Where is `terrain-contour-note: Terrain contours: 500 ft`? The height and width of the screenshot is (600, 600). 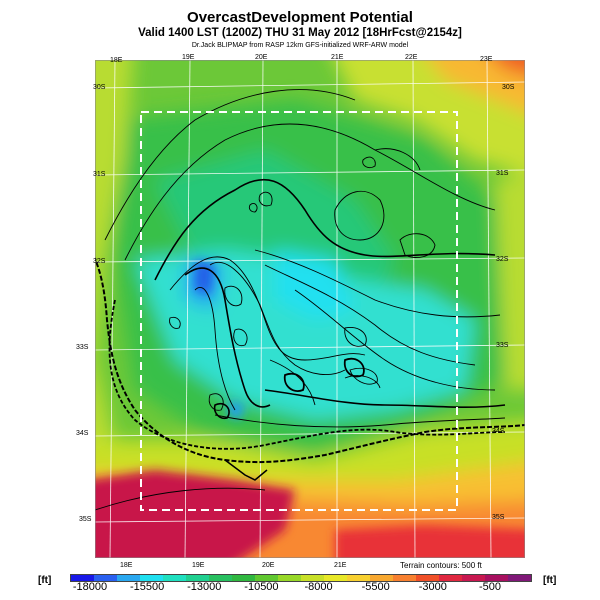 terrain-contour-note: Terrain contours: 500 ft is located at coordinates (441, 565).